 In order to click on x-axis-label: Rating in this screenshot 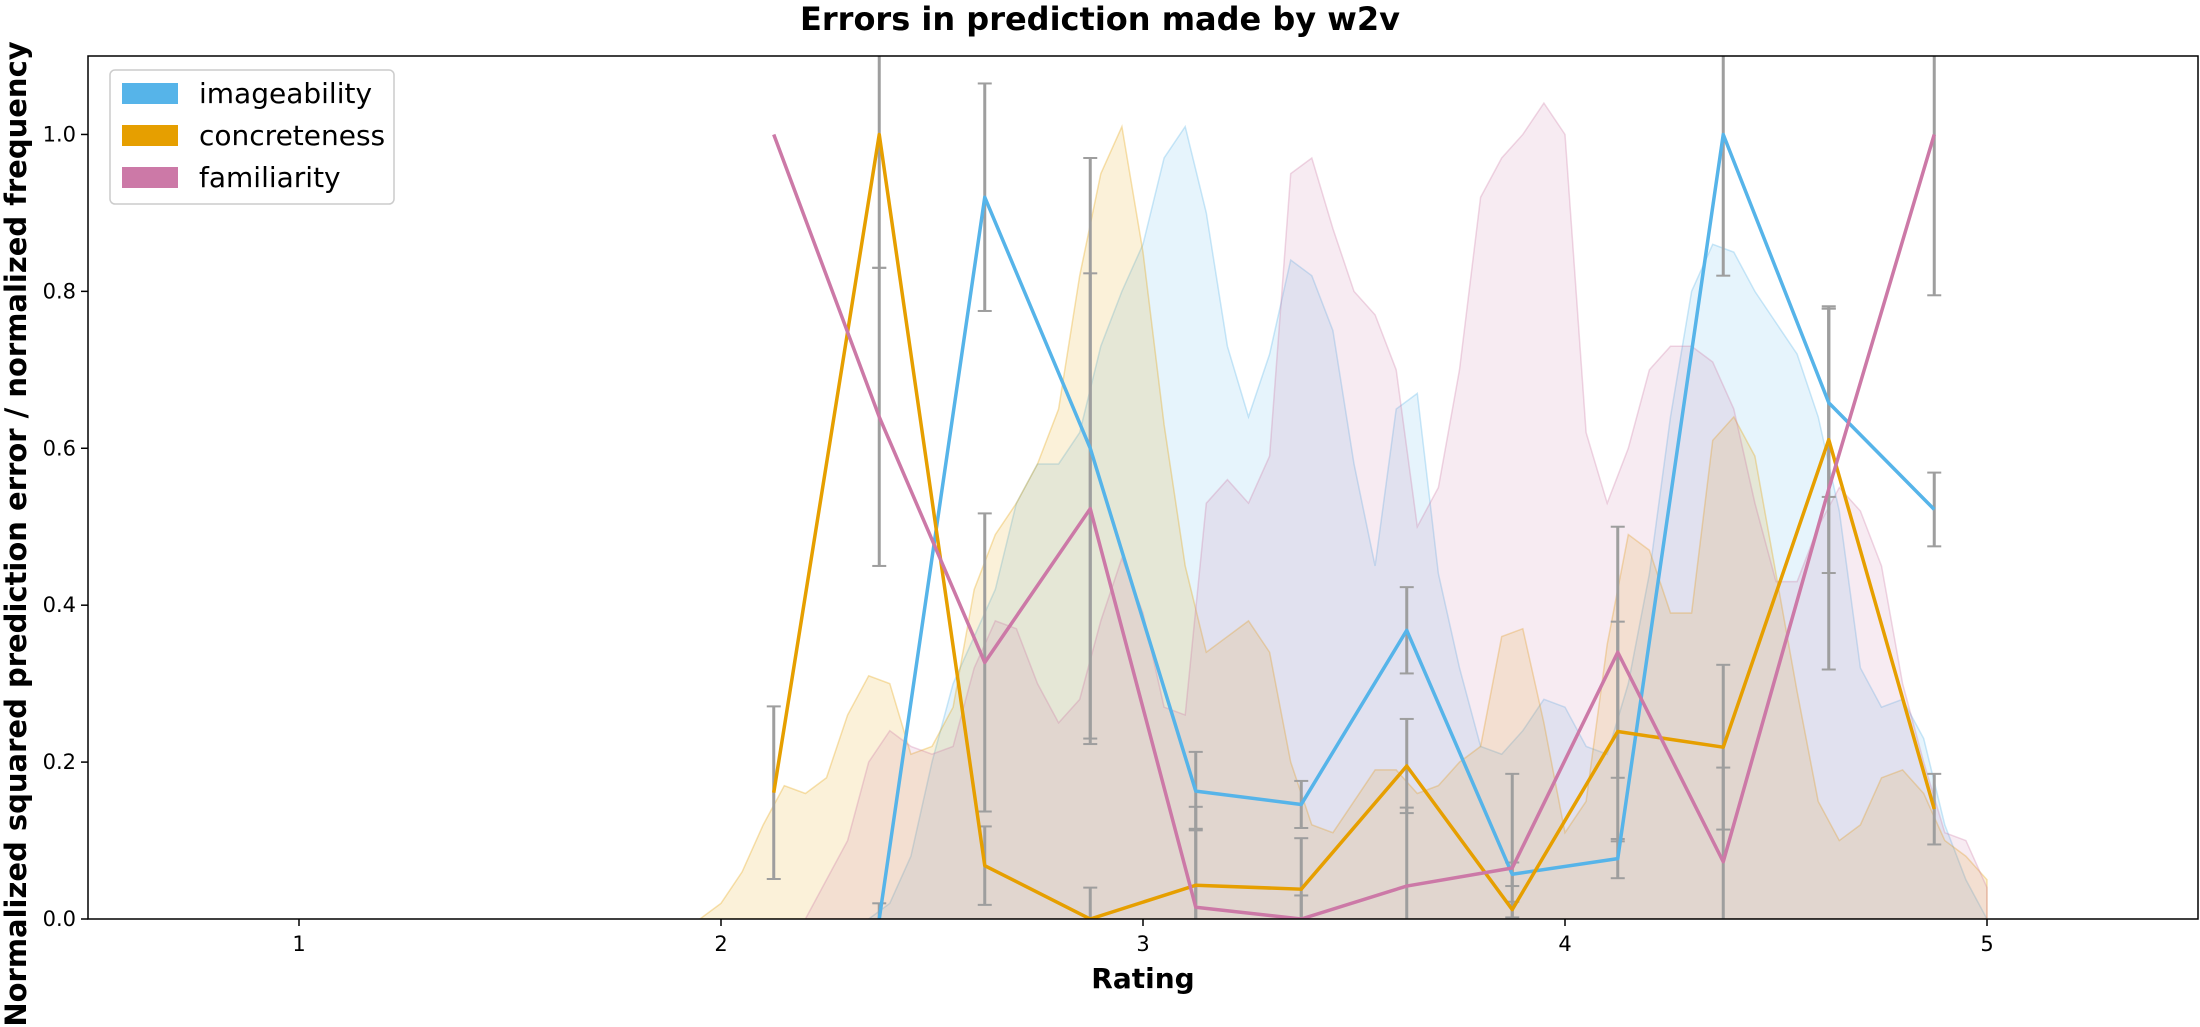, I will do `click(1143, 978)`.